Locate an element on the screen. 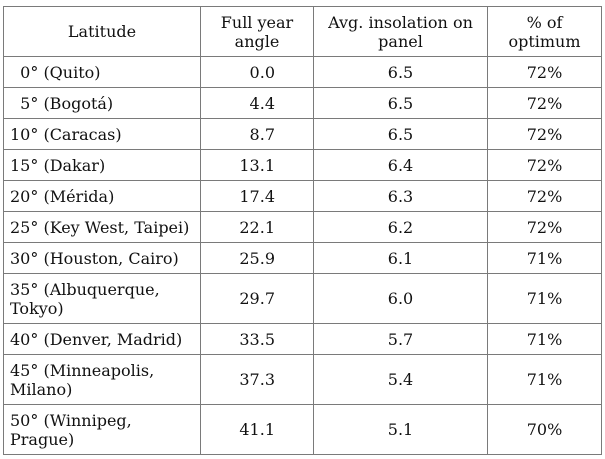 The width and height of the screenshot is (605, 459). latitude-cell: 45° (Minneapolis, Milano) is located at coordinates (102, 379).